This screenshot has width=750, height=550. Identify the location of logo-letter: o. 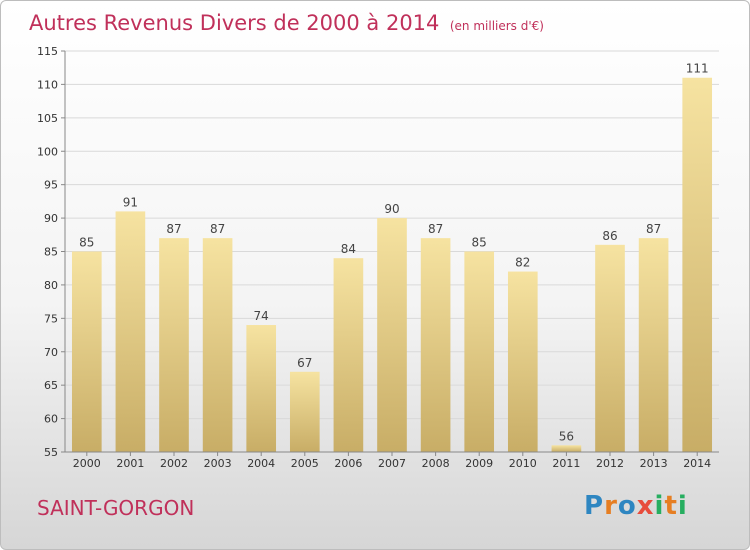
(627, 506).